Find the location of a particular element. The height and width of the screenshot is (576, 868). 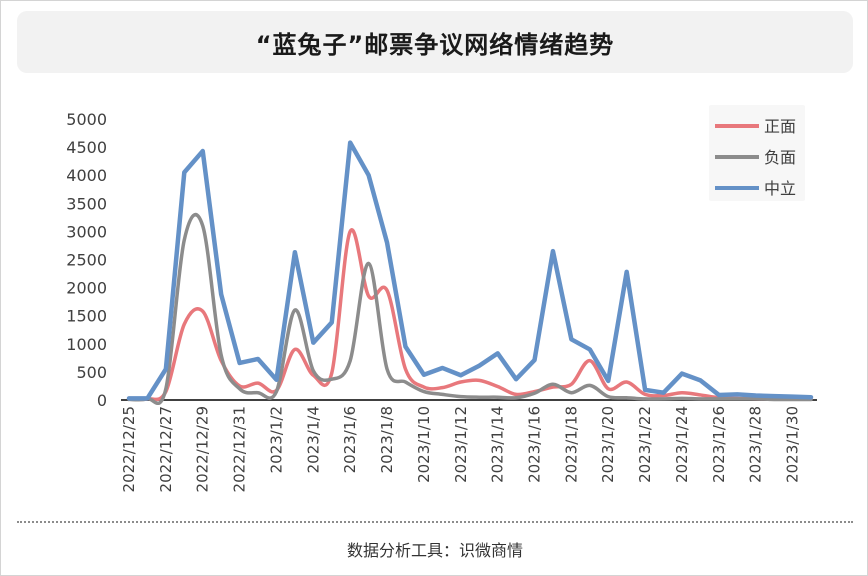

x-tick-label: 2023/1/18 is located at coordinates (571, 444).